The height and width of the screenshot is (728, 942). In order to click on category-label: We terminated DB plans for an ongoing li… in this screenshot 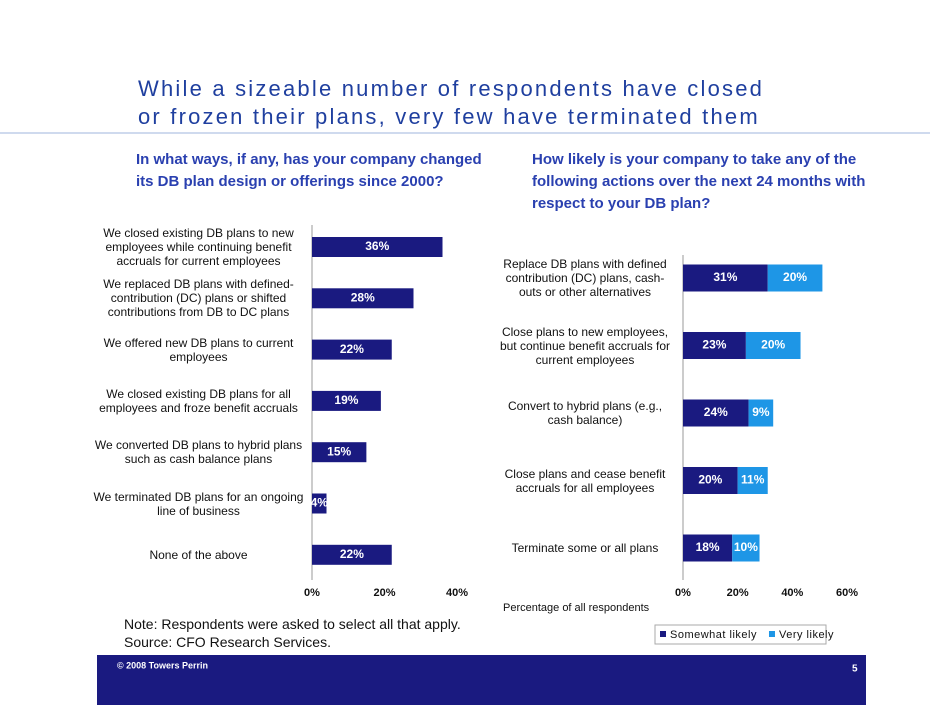, I will do `click(198, 503)`.